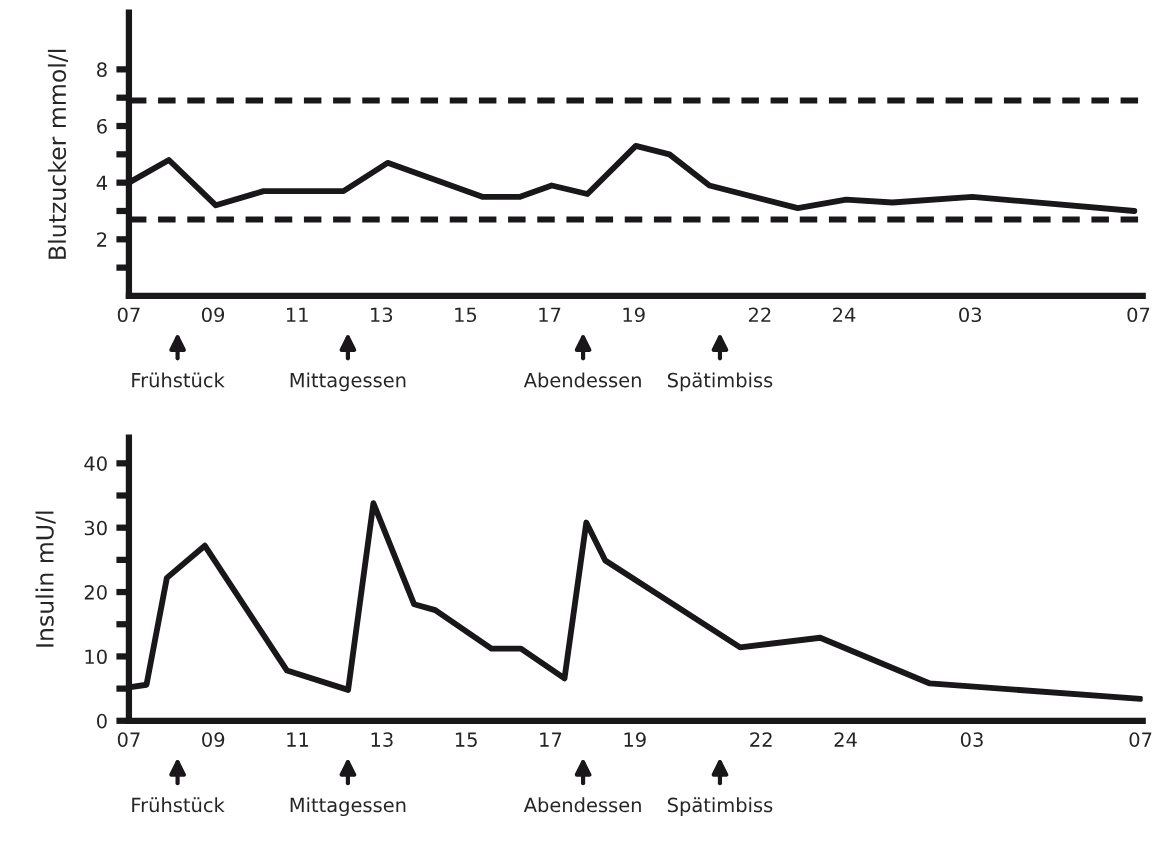 This screenshot has height=848, width=1172. What do you see at coordinates (95, 463) in the screenshot?
I see `y-tick-label: 40` at bounding box center [95, 463].